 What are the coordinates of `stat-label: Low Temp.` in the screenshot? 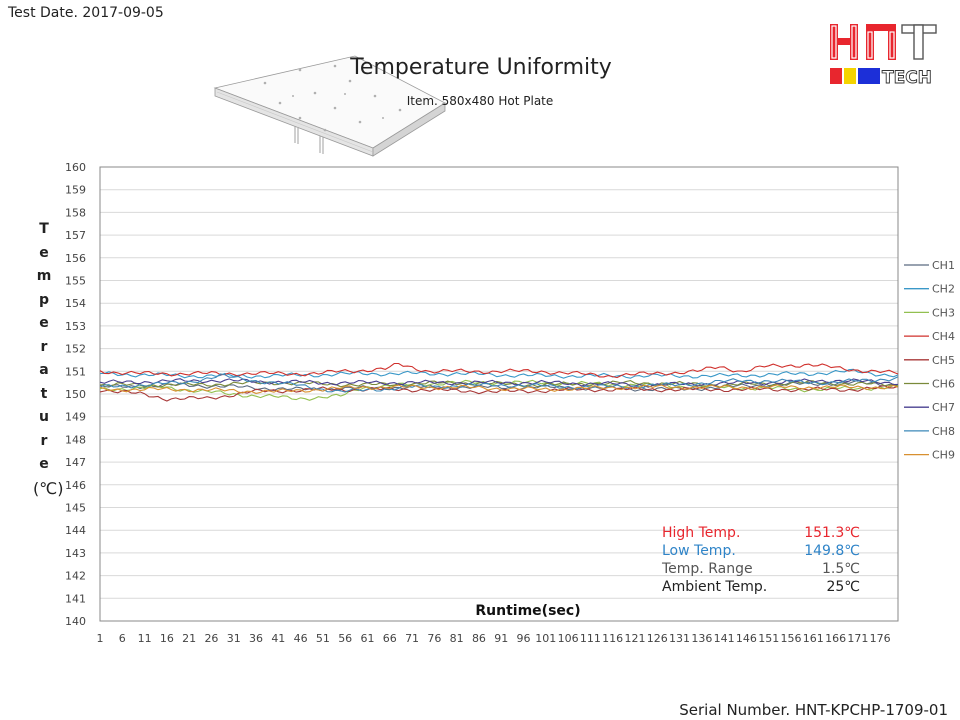 It's located at (699, 551).